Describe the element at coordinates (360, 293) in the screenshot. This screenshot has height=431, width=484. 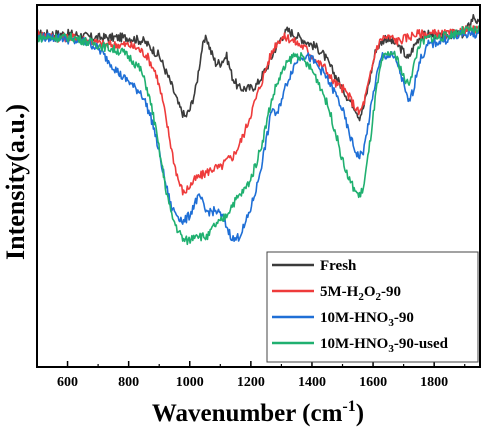
I see `legend-label-2: 5M-H2O2-90` at that location.